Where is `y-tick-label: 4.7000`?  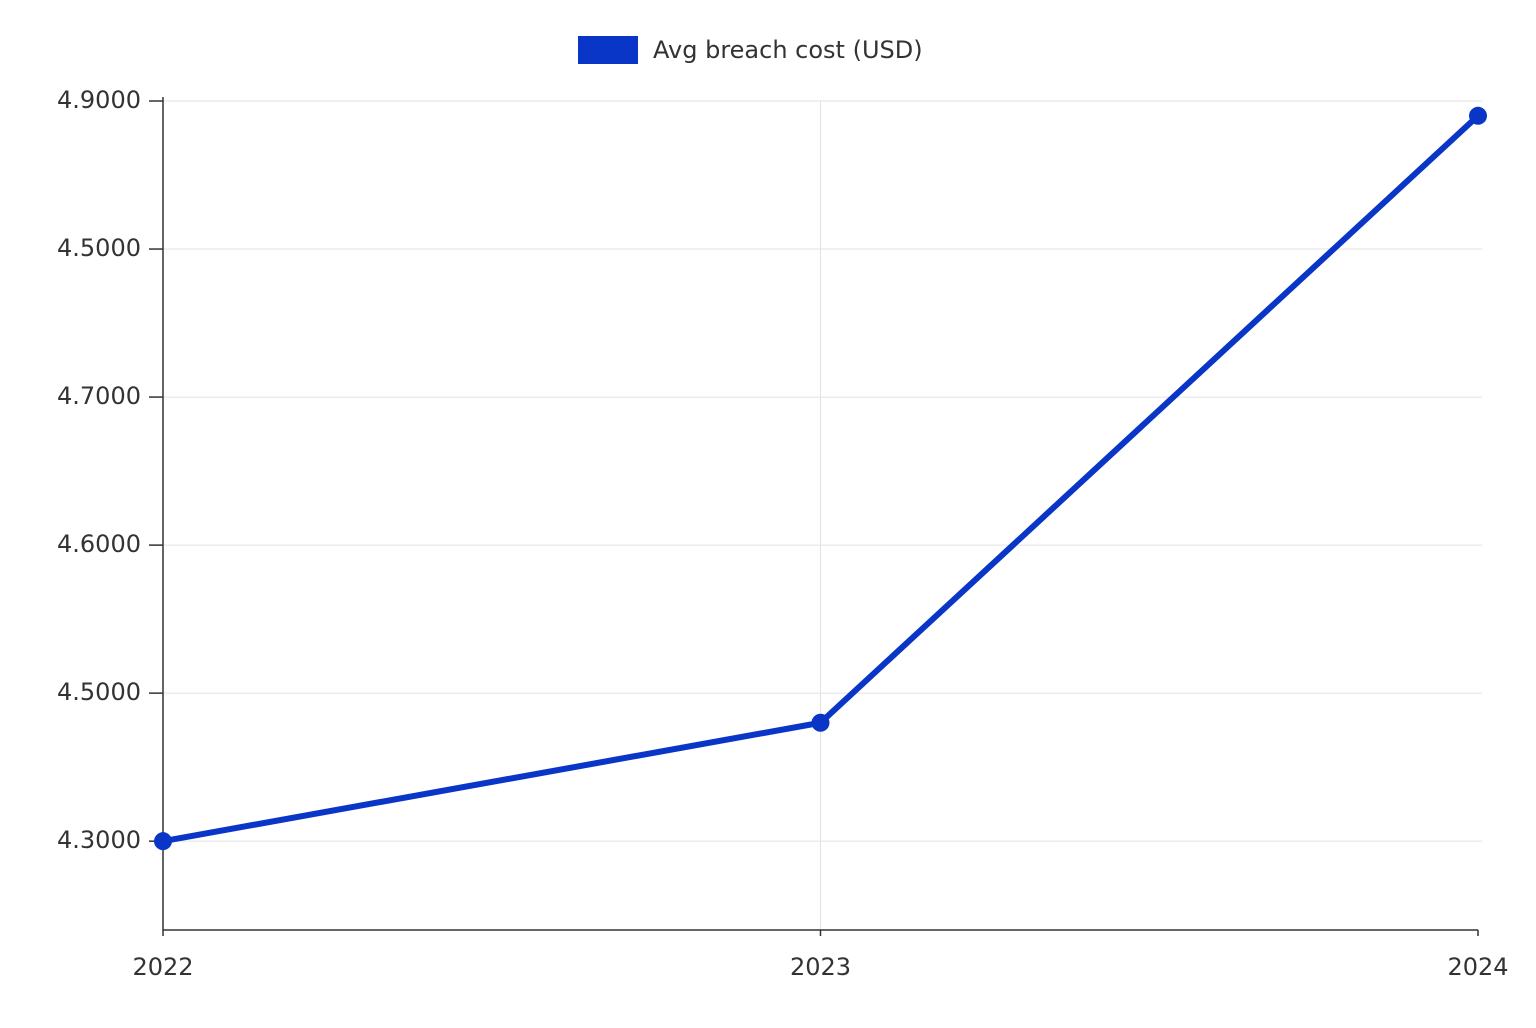
y-tick-label: 4.7000 is located at coordinates (99, 396).